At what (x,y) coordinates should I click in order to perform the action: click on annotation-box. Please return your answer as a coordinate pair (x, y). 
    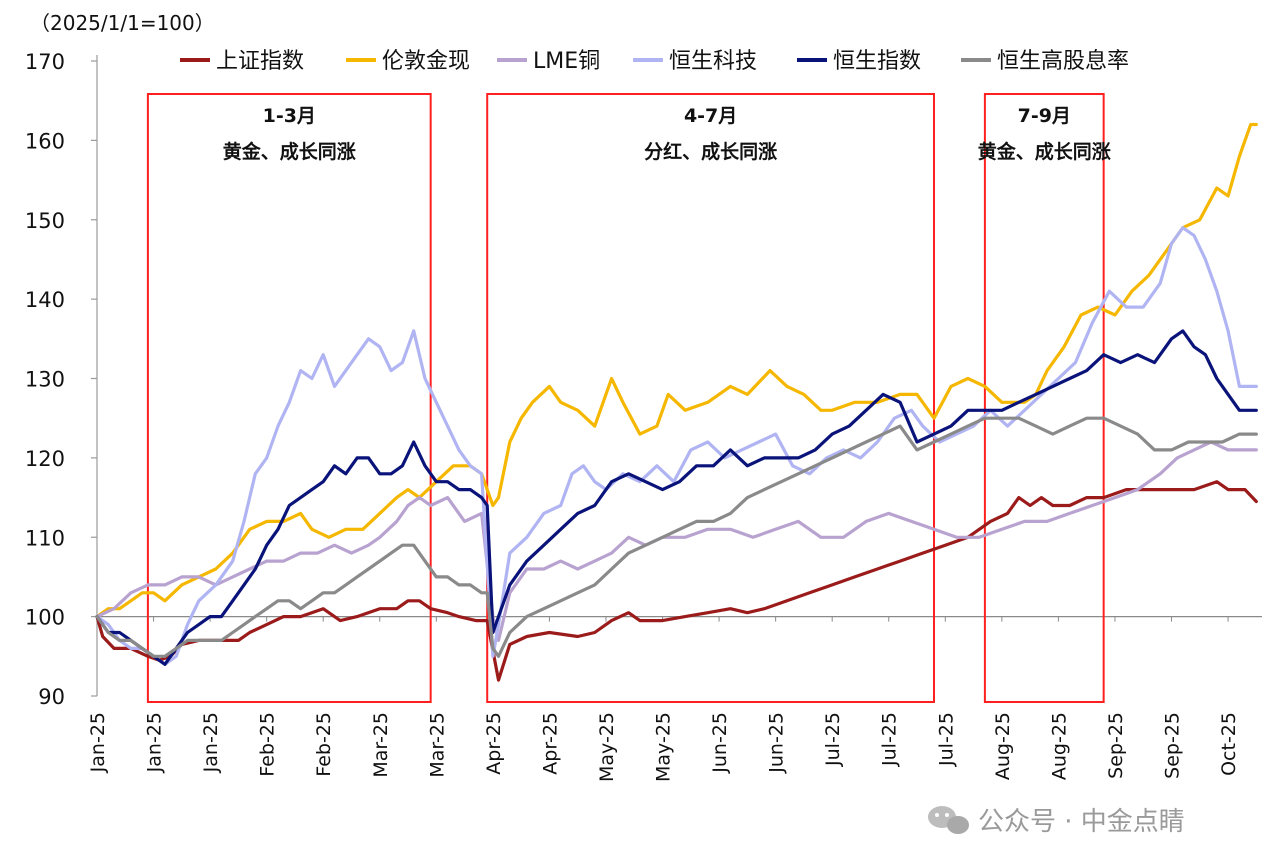
    Looking at the image, I should click on (1044, 398).